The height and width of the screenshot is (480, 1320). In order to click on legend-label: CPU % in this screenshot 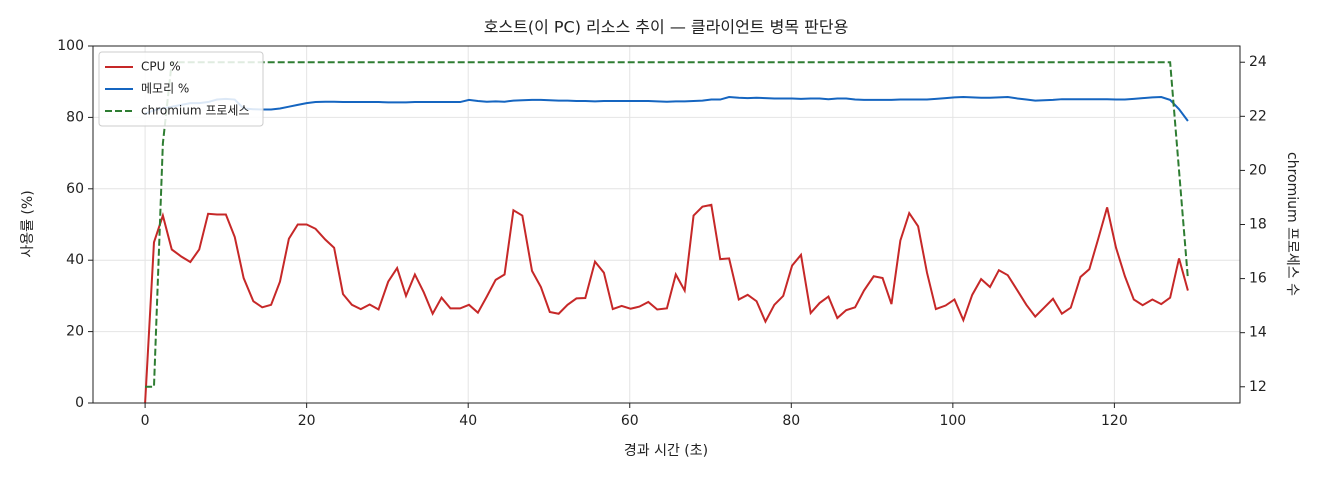, I will do `click(161, 67)`.